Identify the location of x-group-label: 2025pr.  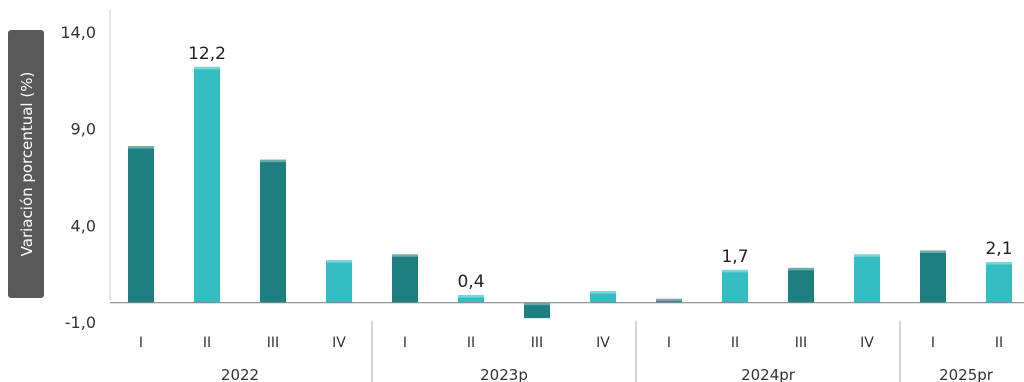
(966, 374).